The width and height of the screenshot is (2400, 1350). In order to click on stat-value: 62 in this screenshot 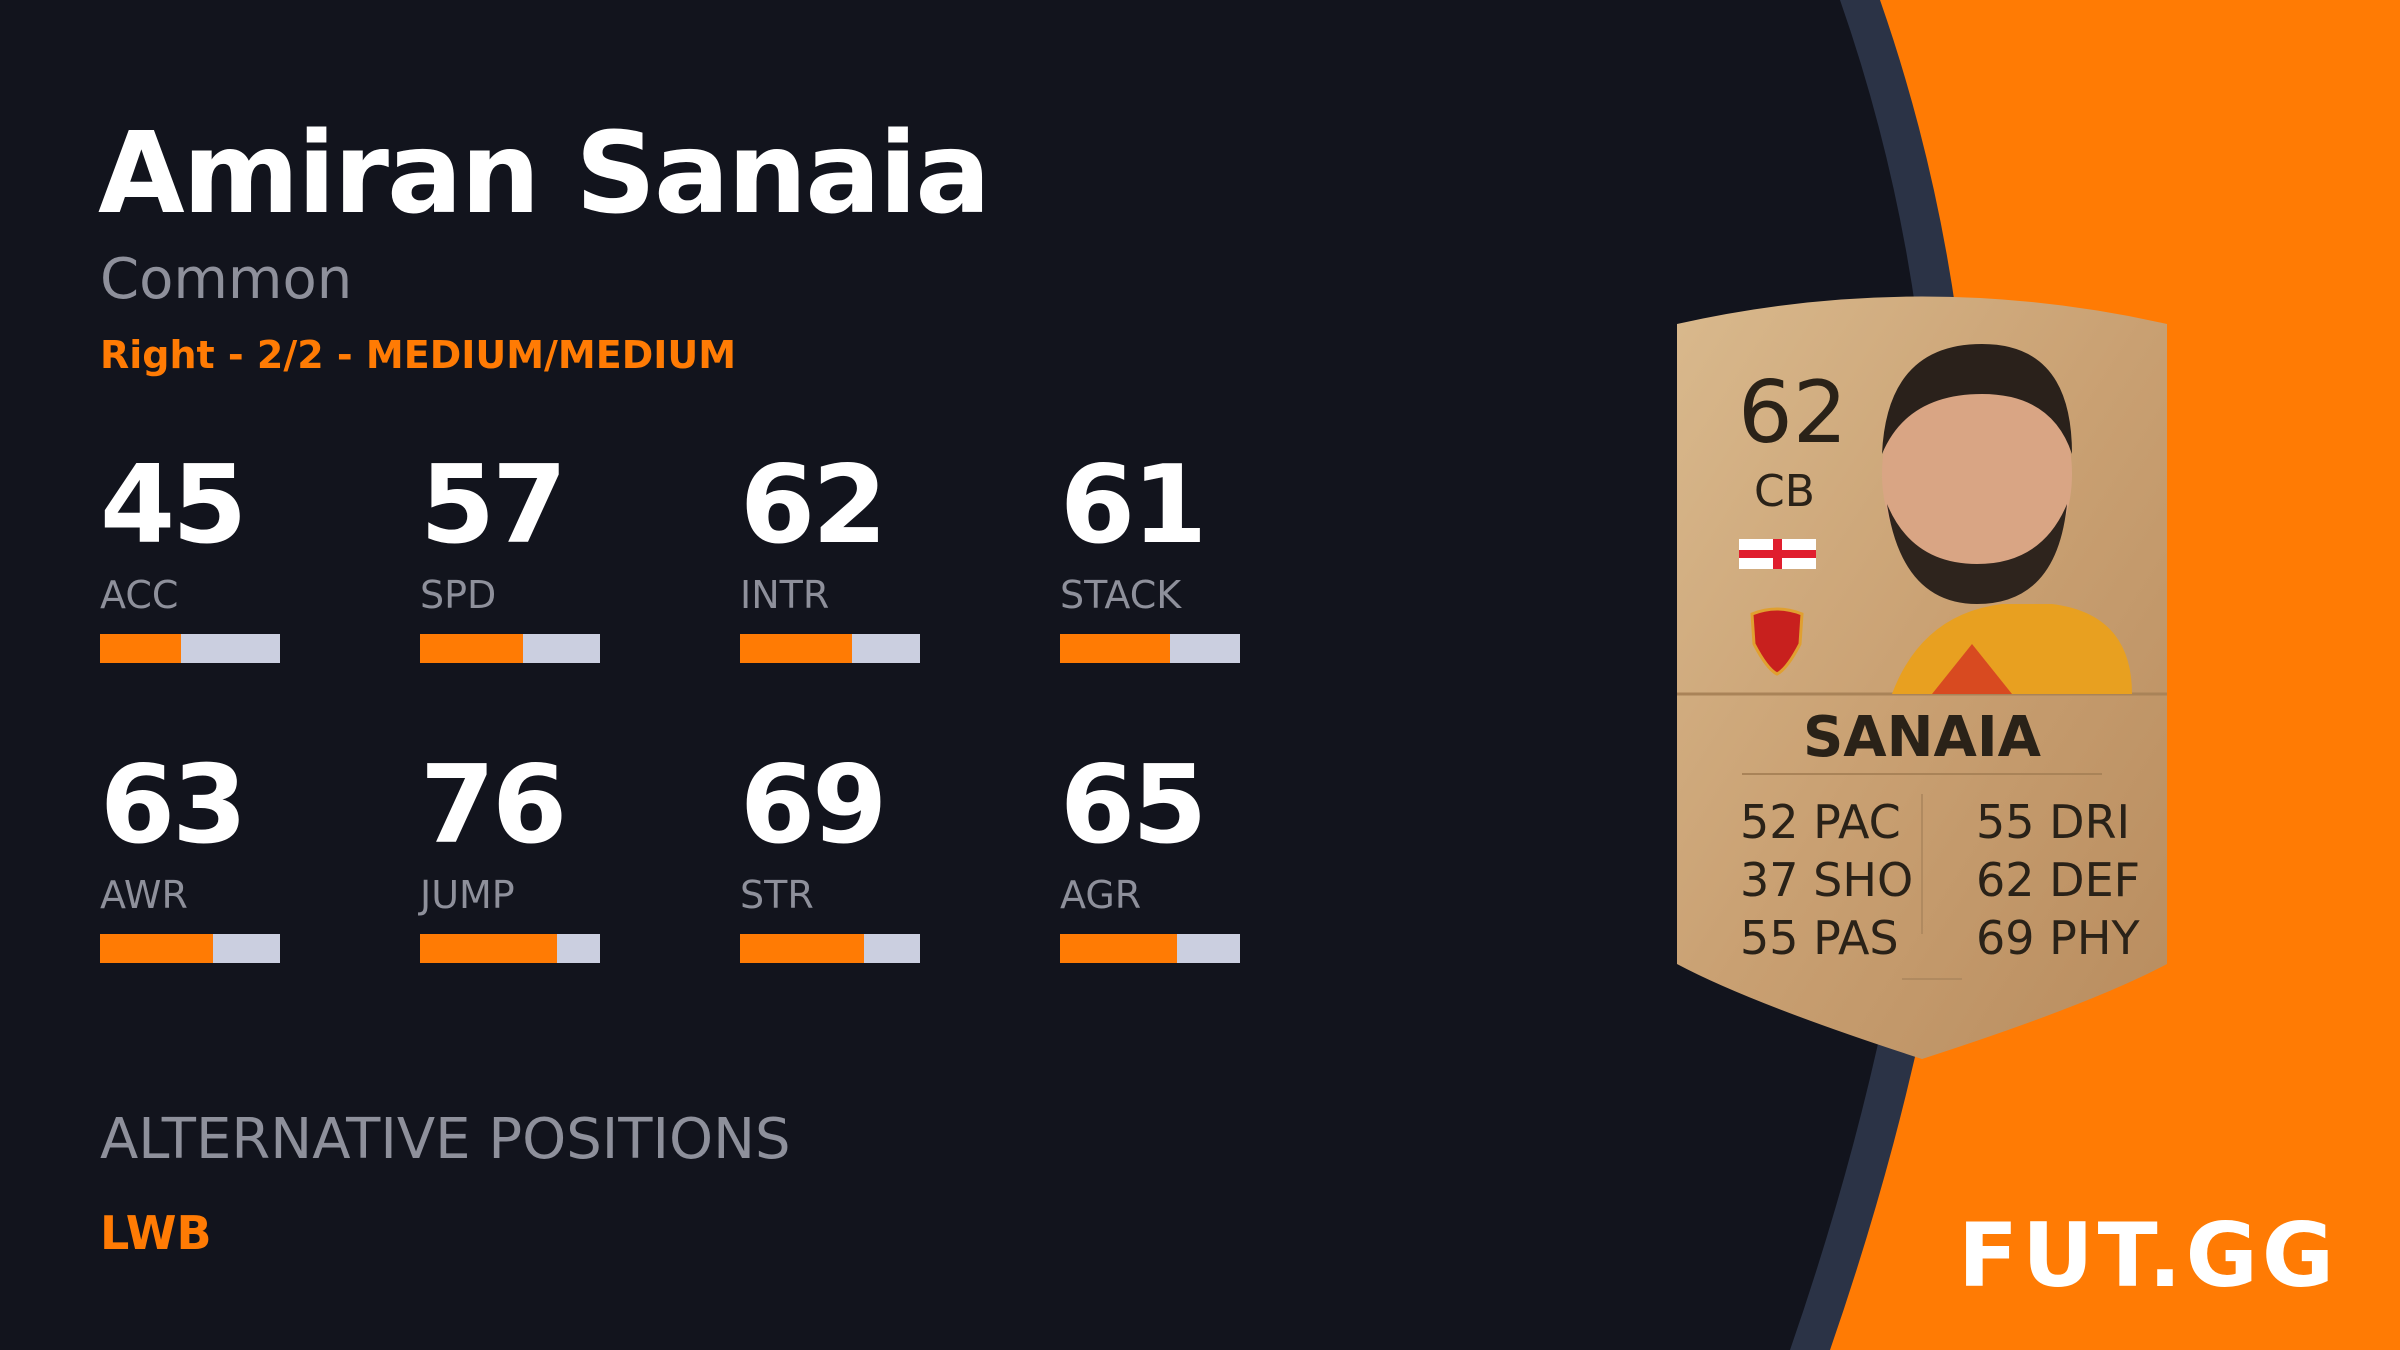, I will do `click(813, 505)`.